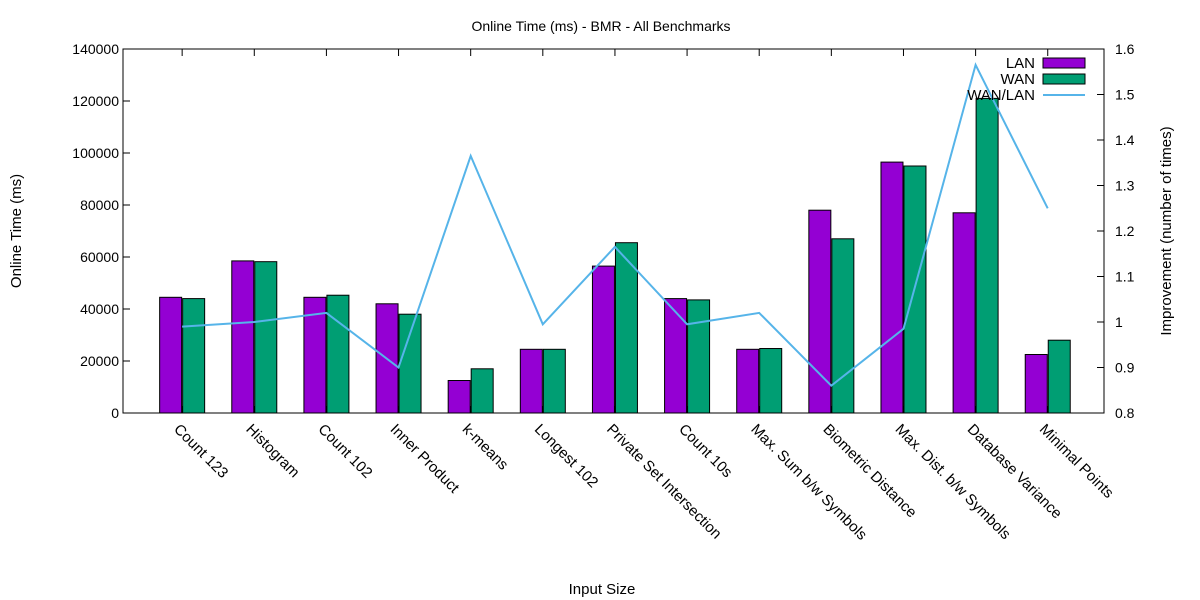 The width and height of the screenshot is (1200, 600). Describe the element at coordinates (99, 361) in the screenshot. I see `y-tick-label: 20000` at that location.